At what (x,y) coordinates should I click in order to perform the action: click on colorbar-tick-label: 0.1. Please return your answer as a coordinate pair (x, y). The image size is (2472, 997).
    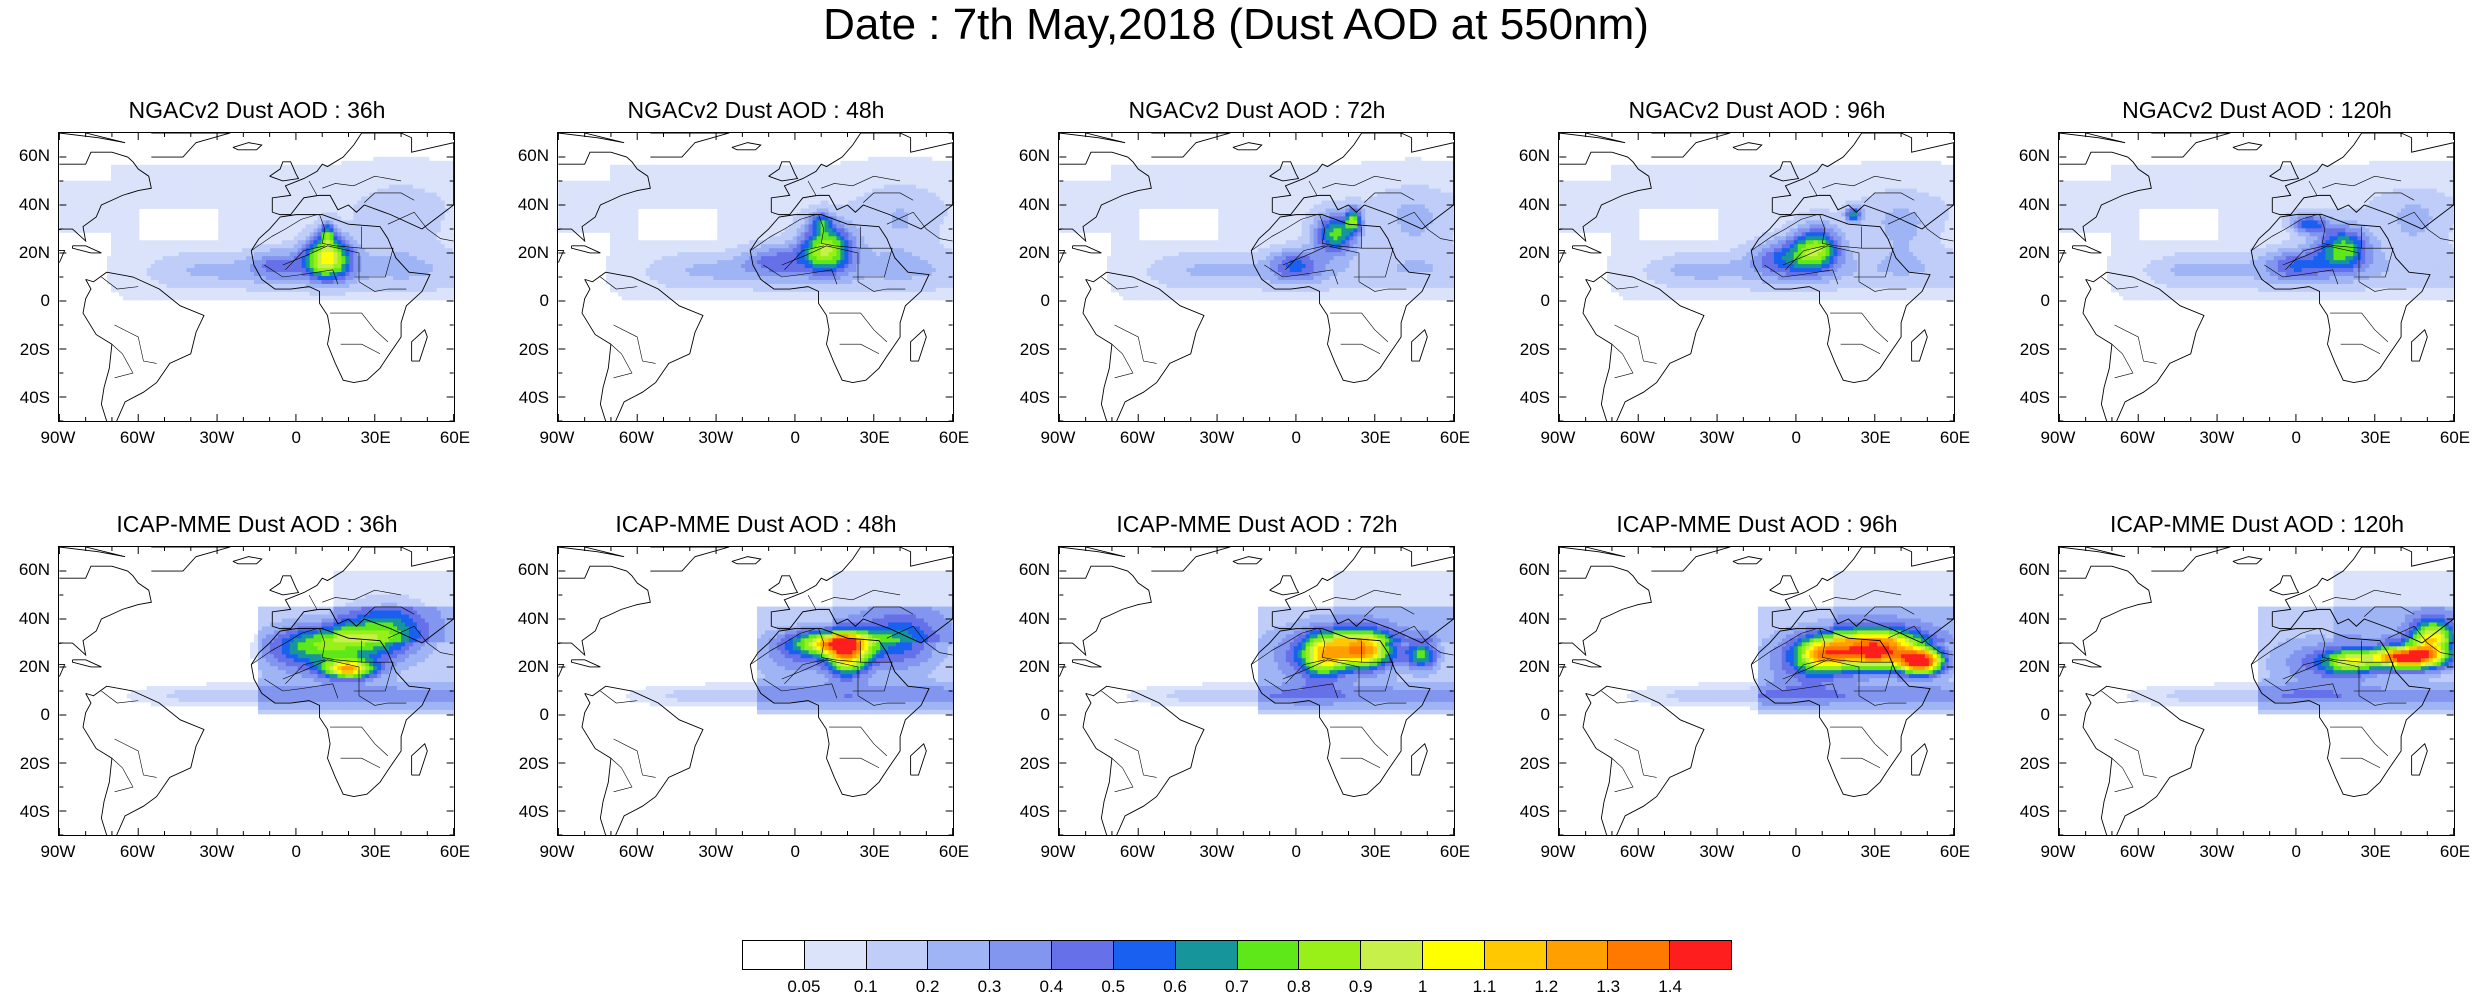
    Looking at the image, I should click on (866, 987).